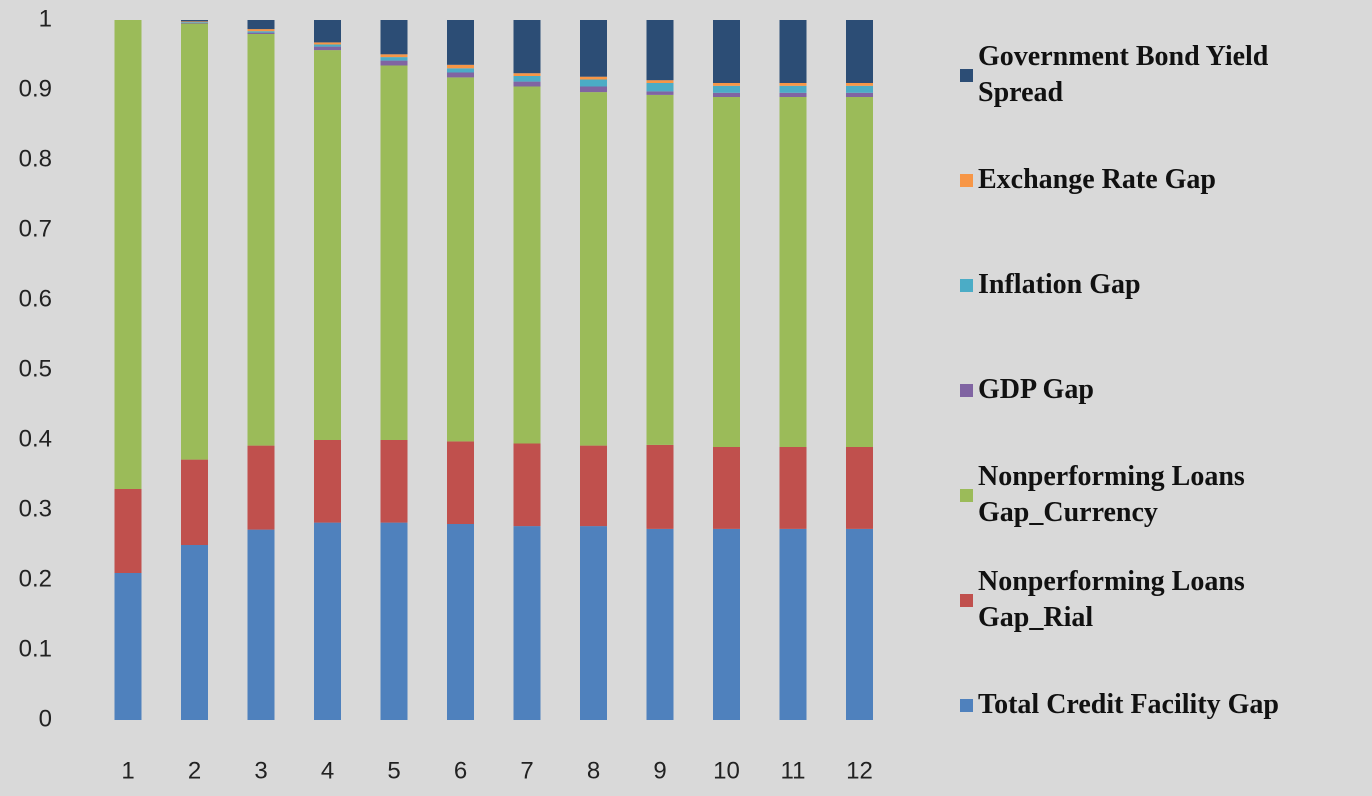 Image resolution: width=1372 pixels, height=796 pixels. What do you see at coordinates (35, 158) in the screenshot?
I see `y-tick-label: 0.8` at bounding box center [35, 158].